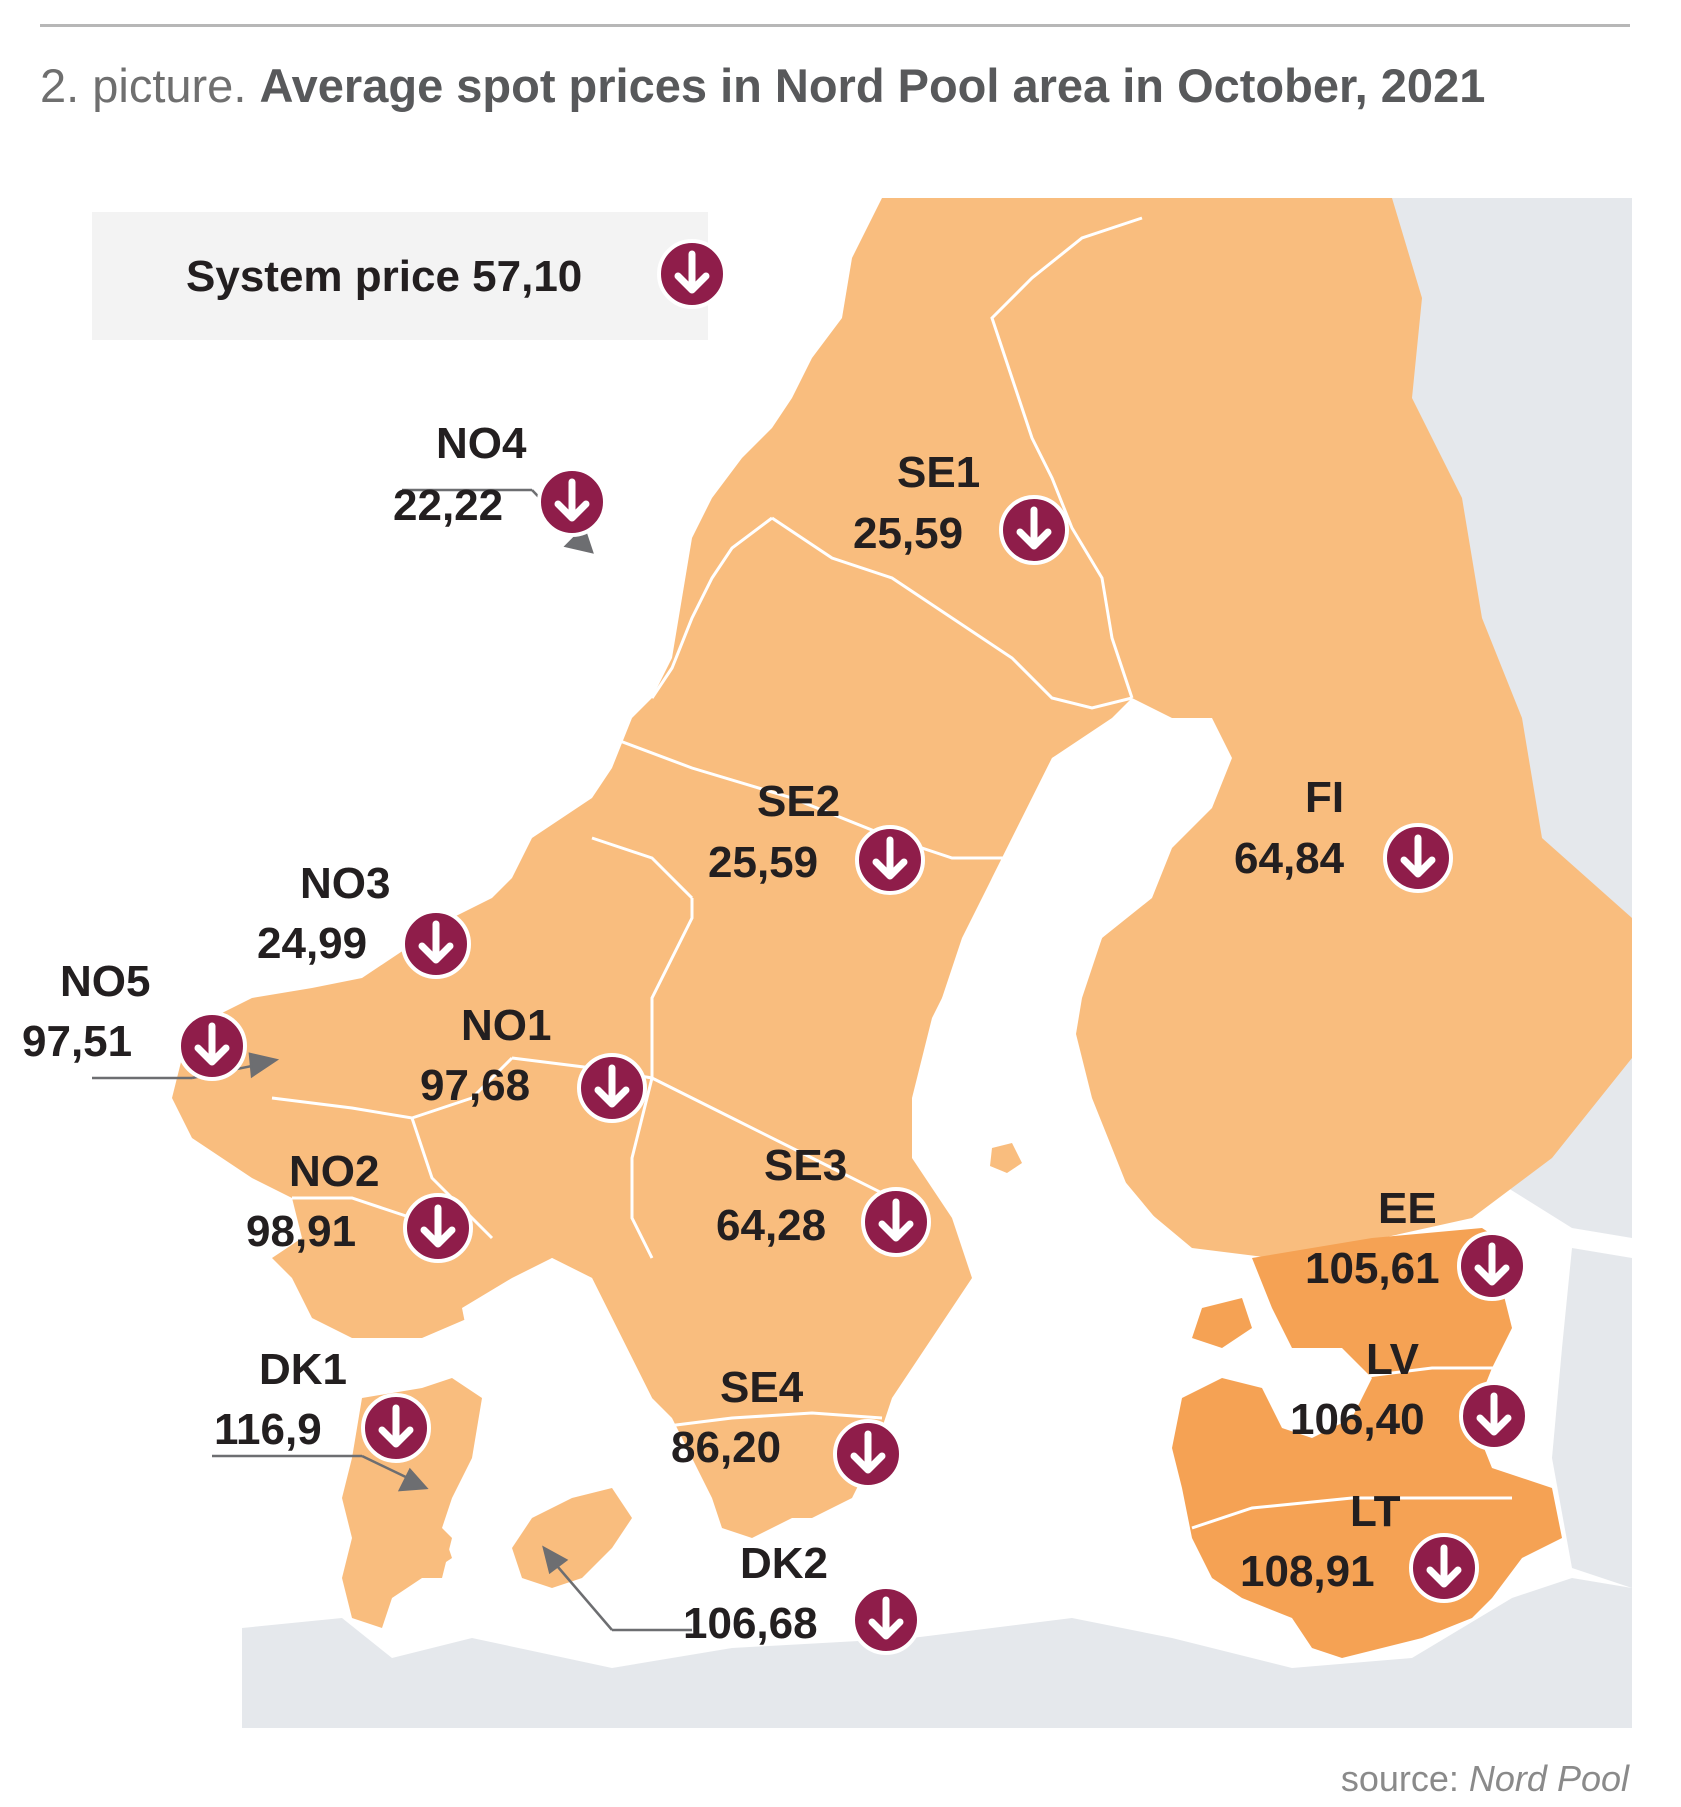 This screenshot has width=1681, height=1807. What do you see at coordinates (952, 613) in the screenshot?
I see `border-se1-north` at bounding box center [952, 613].